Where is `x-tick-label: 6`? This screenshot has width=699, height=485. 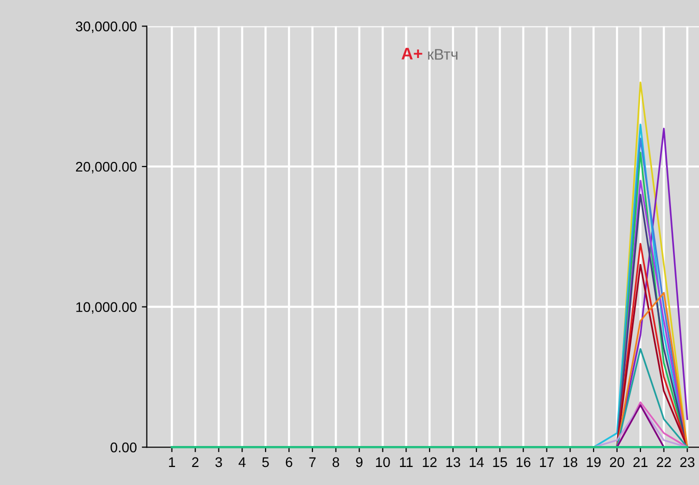
x-tick-label: 6 is located at coordinates (289, 462).